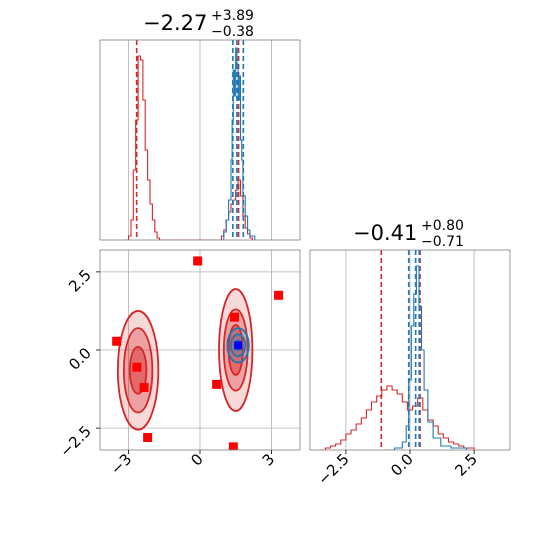 Image resolution: width=550 pixels, height=550 pixels. Describe the element at coordinates (268, 459) in the screenshot. I see `x-tick-label: 3` at that location.